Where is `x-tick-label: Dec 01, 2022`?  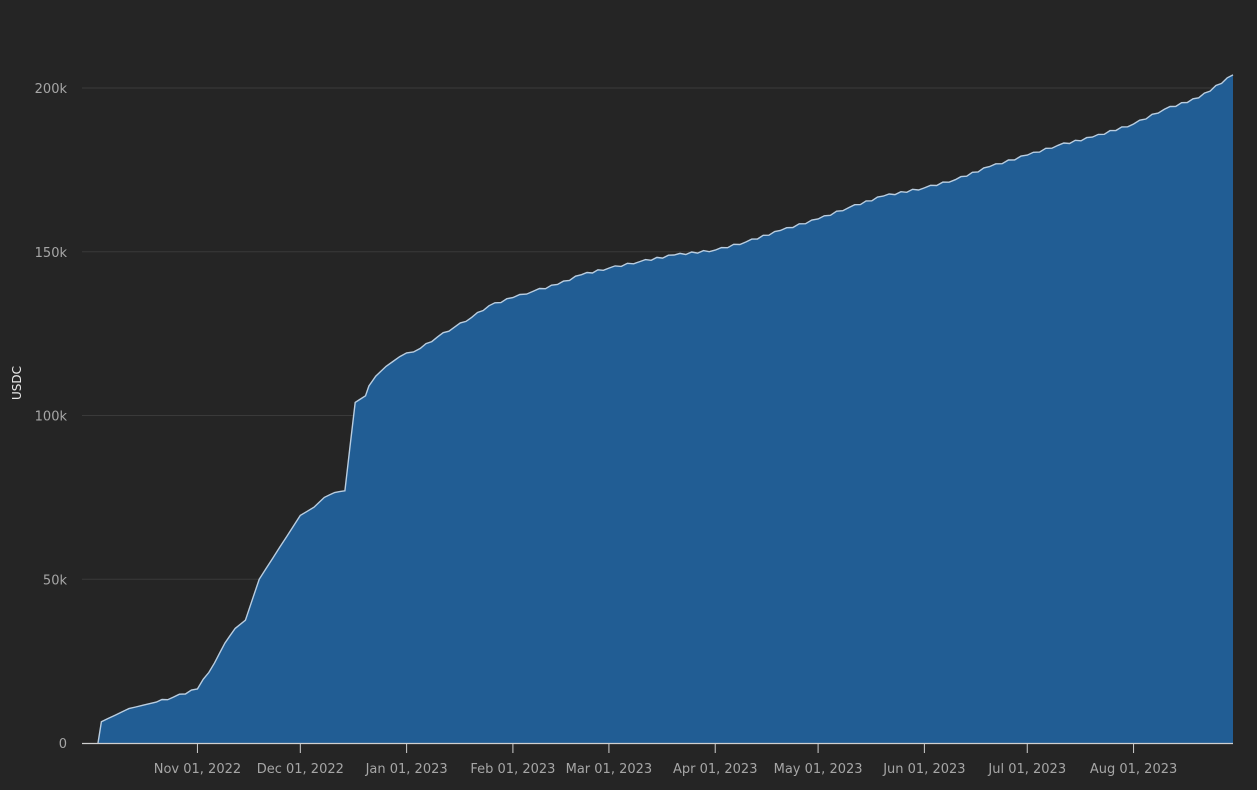
x-tick-label: Dec 01, 2022 is located at coordinates (300, 769).